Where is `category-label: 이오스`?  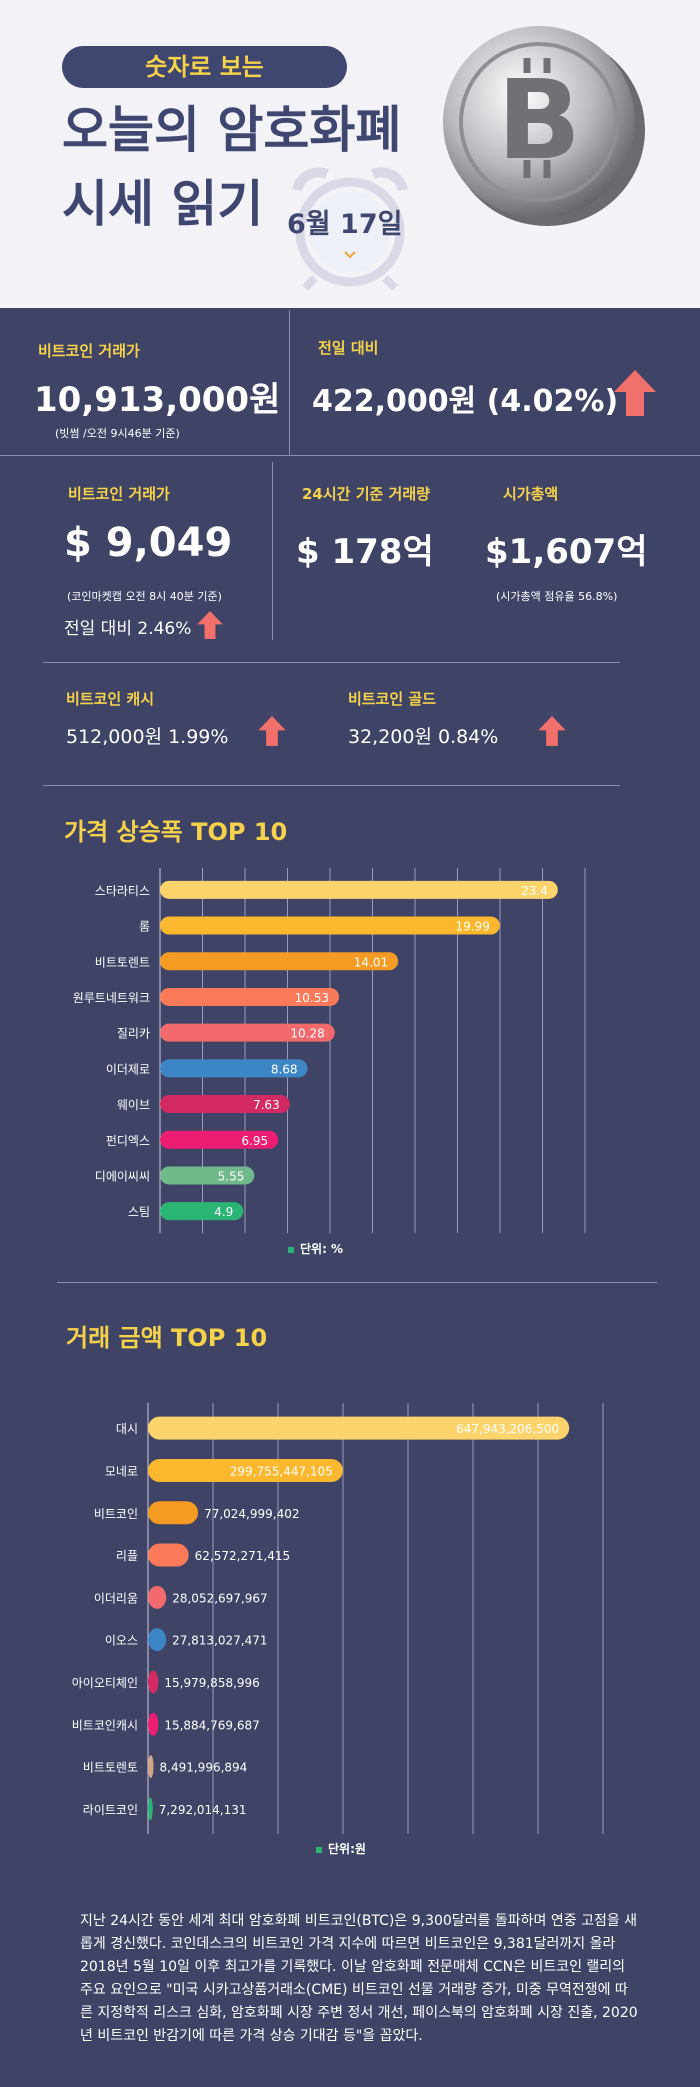 category-label: 이오스 is located at coordinates (121, 1641).